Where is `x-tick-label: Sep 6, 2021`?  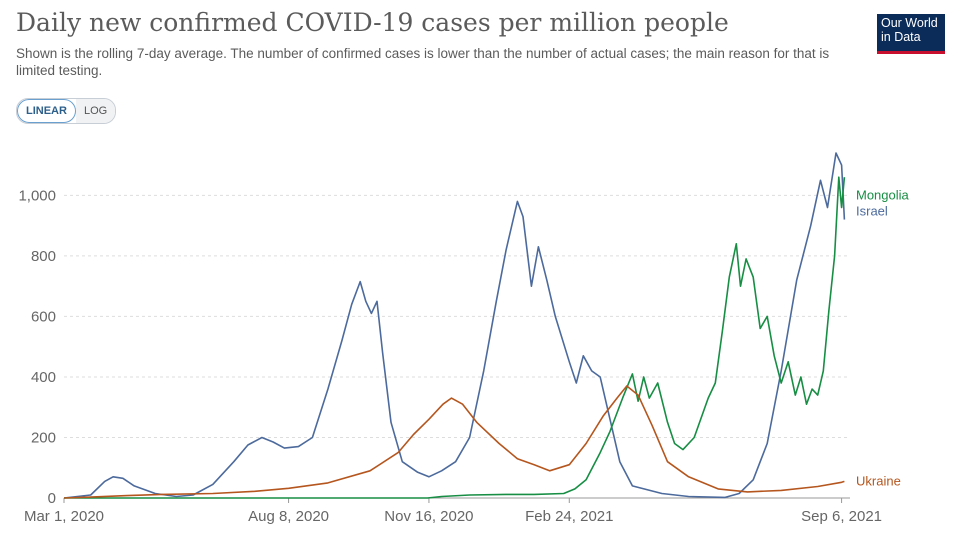
x-tick-label: Sep 6, 2021 is located at coordinates (841, 516).